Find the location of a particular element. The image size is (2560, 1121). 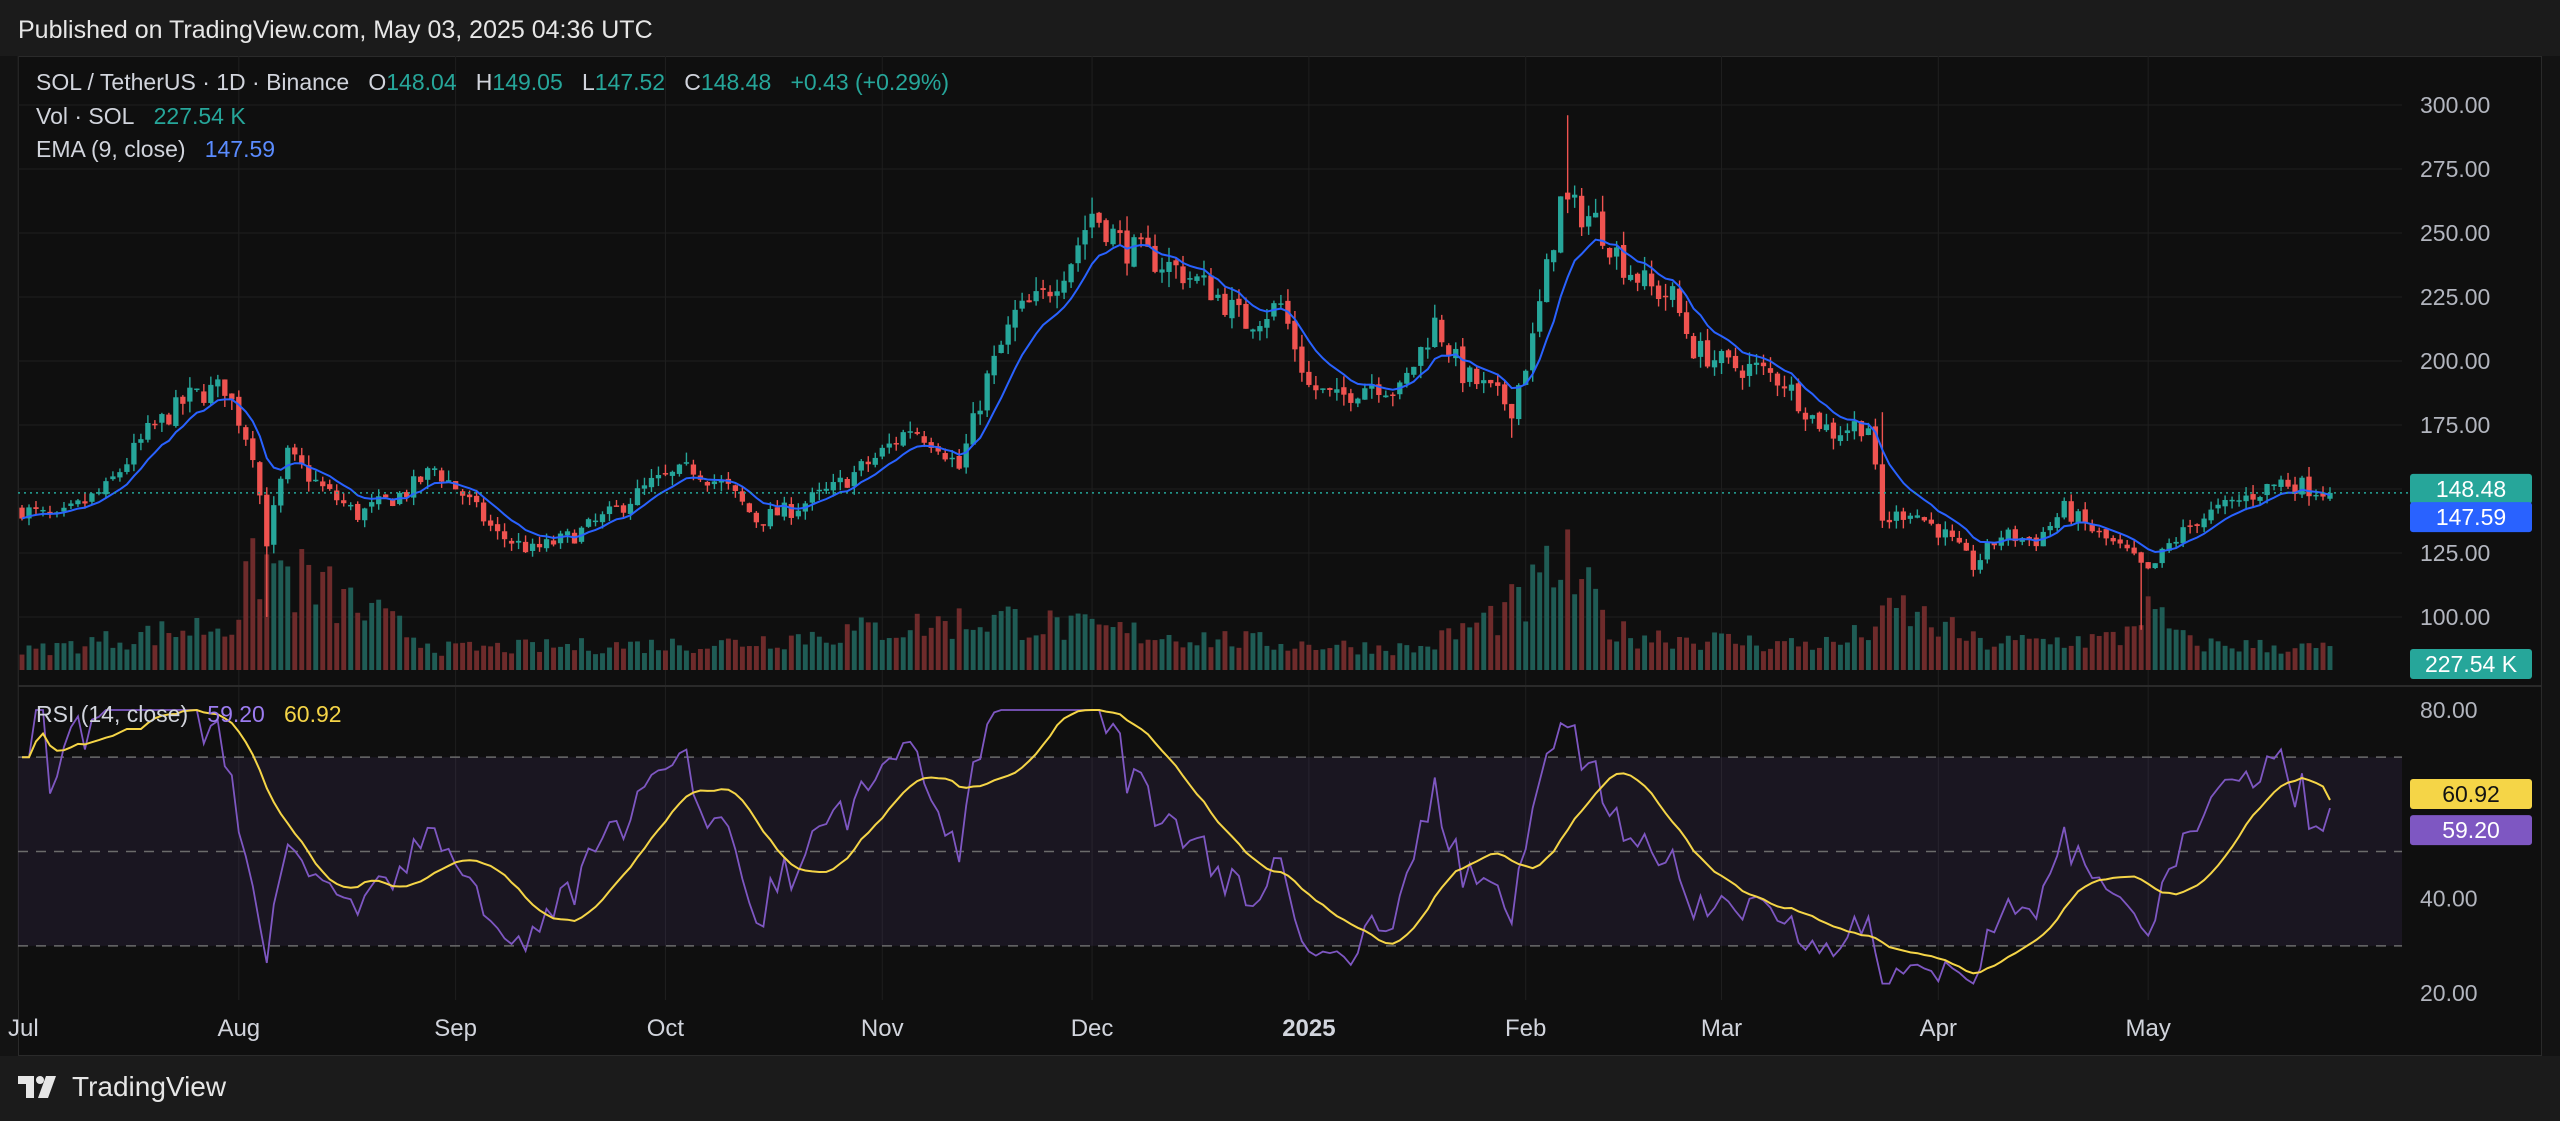

ema-value: 147.59 is located at coordinates (240, 149).